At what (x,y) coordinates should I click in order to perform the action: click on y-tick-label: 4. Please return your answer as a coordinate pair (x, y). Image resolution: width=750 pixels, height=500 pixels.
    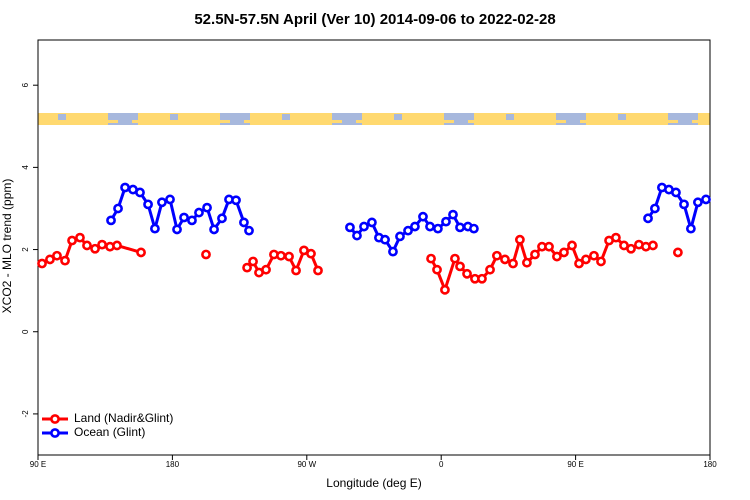
    Looking at the image, I should click on (25, 167).